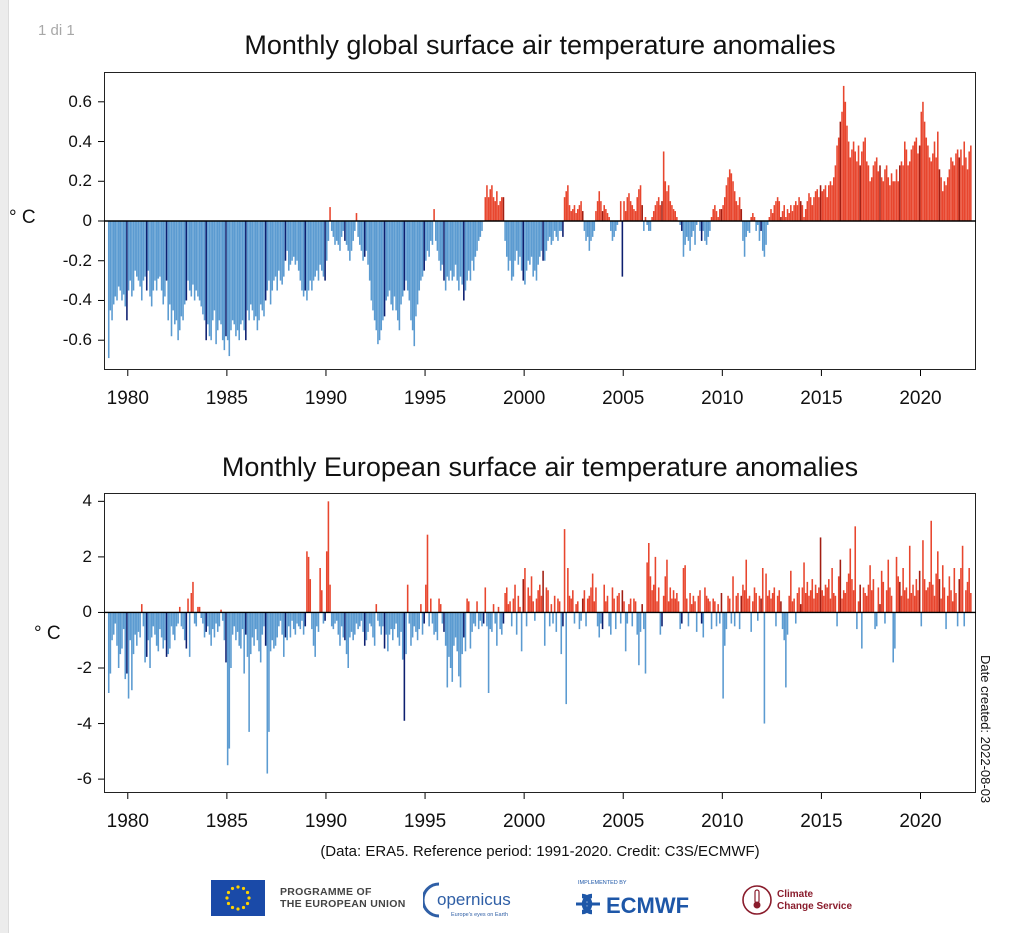  I want to click on x-tick-label: 2020, so click(920, 821).